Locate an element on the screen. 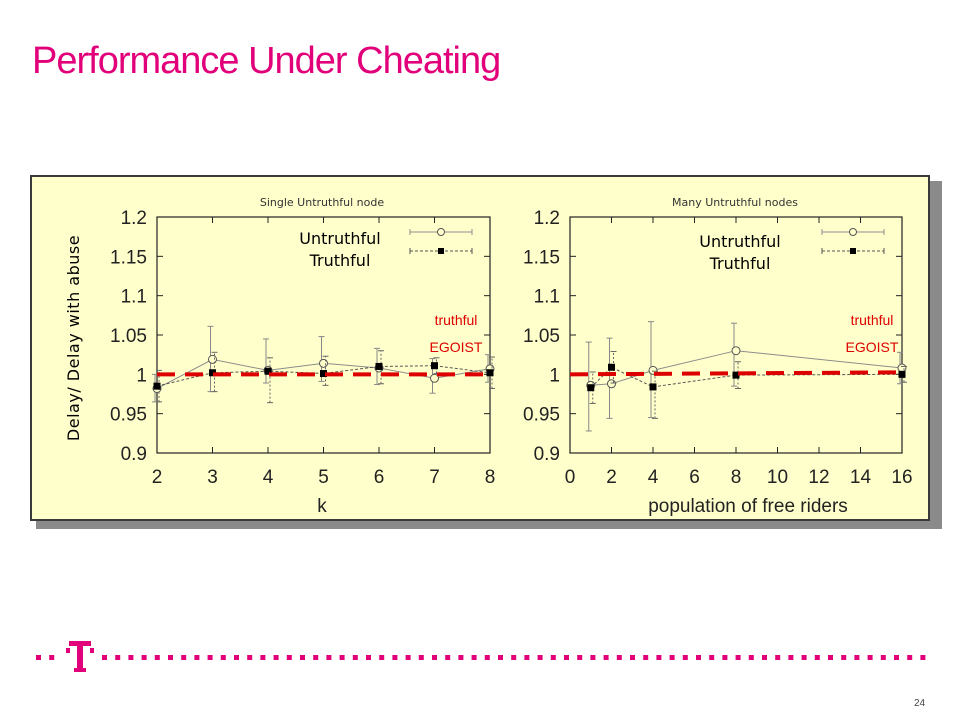 The height and width of the screenshot is (720, 960). y-tick-label: 1.15 is located at coordinates (128, 257).